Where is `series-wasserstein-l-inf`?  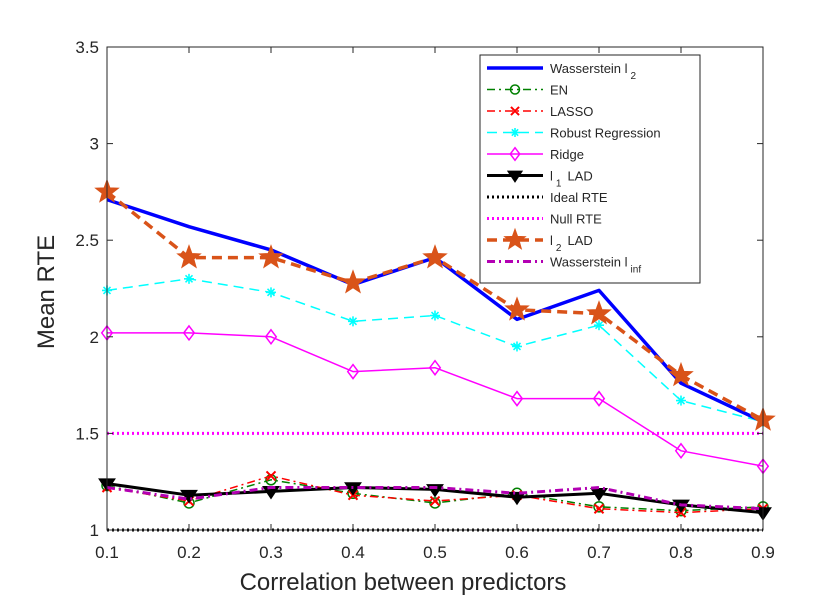
series-wasserstein-l-inf is located at coordinates (435, 498).